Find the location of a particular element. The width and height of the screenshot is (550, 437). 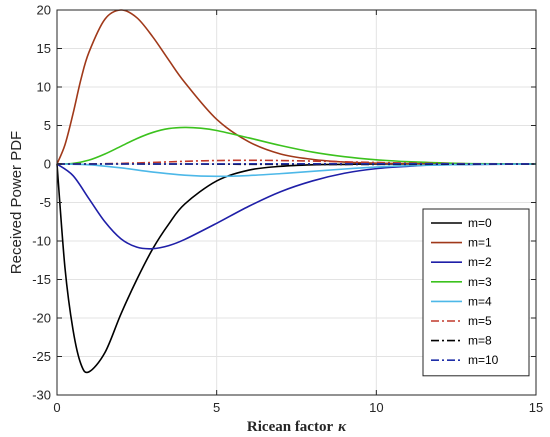

legend-label-m-8: m=8 is located at coordinates (480, 341).